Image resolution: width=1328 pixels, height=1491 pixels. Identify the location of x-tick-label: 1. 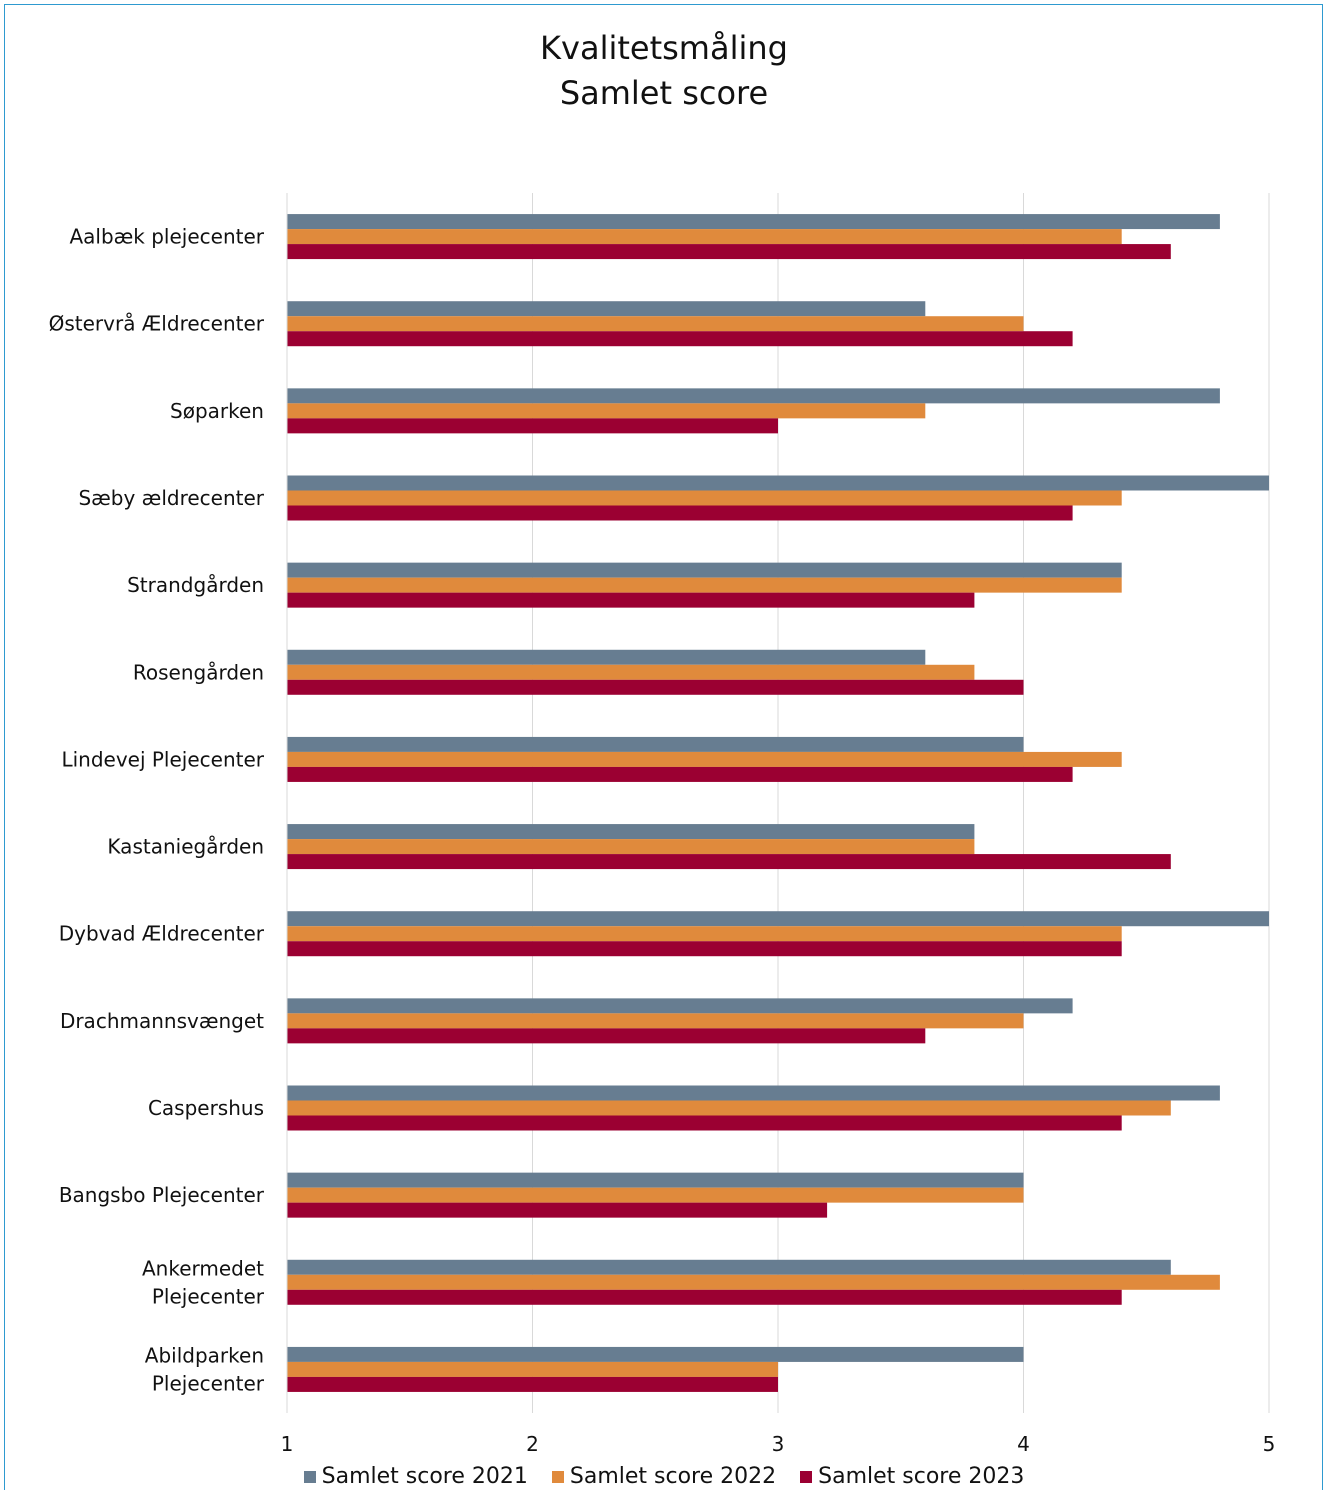
(287, 1444).